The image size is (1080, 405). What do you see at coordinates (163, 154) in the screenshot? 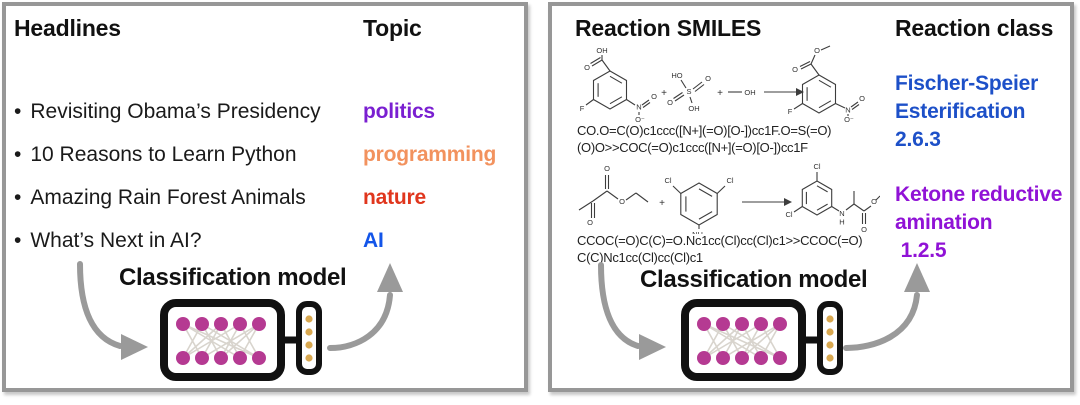
I see `headline-text: 10 Reasons to Learn Python` at bounding box center [163, 154].